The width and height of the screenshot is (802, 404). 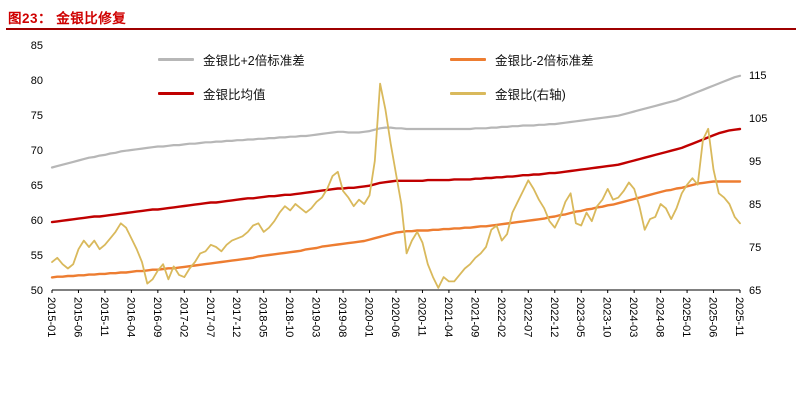 I want to click on svg-text: 2025-01, so click(x=686, y=317).